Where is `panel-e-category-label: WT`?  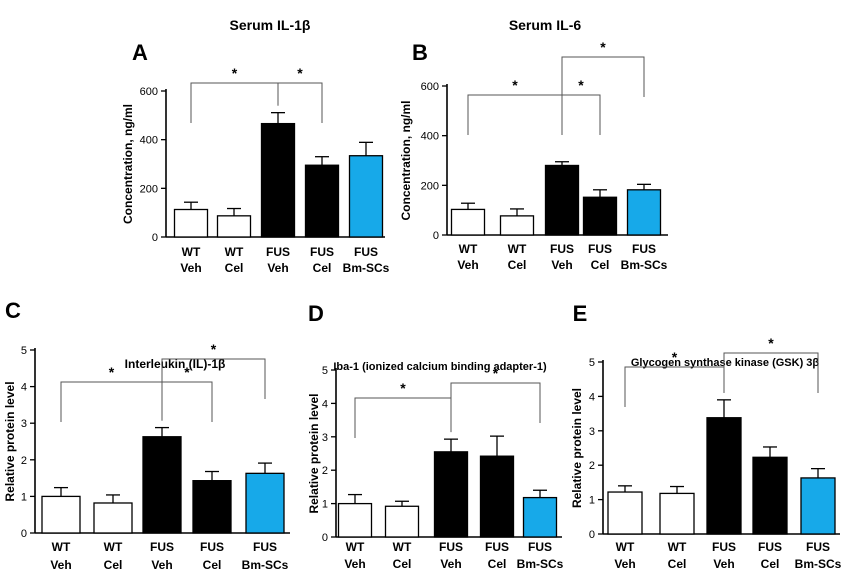 panel-e-category-label: WT is located at coordinates (677, 547).